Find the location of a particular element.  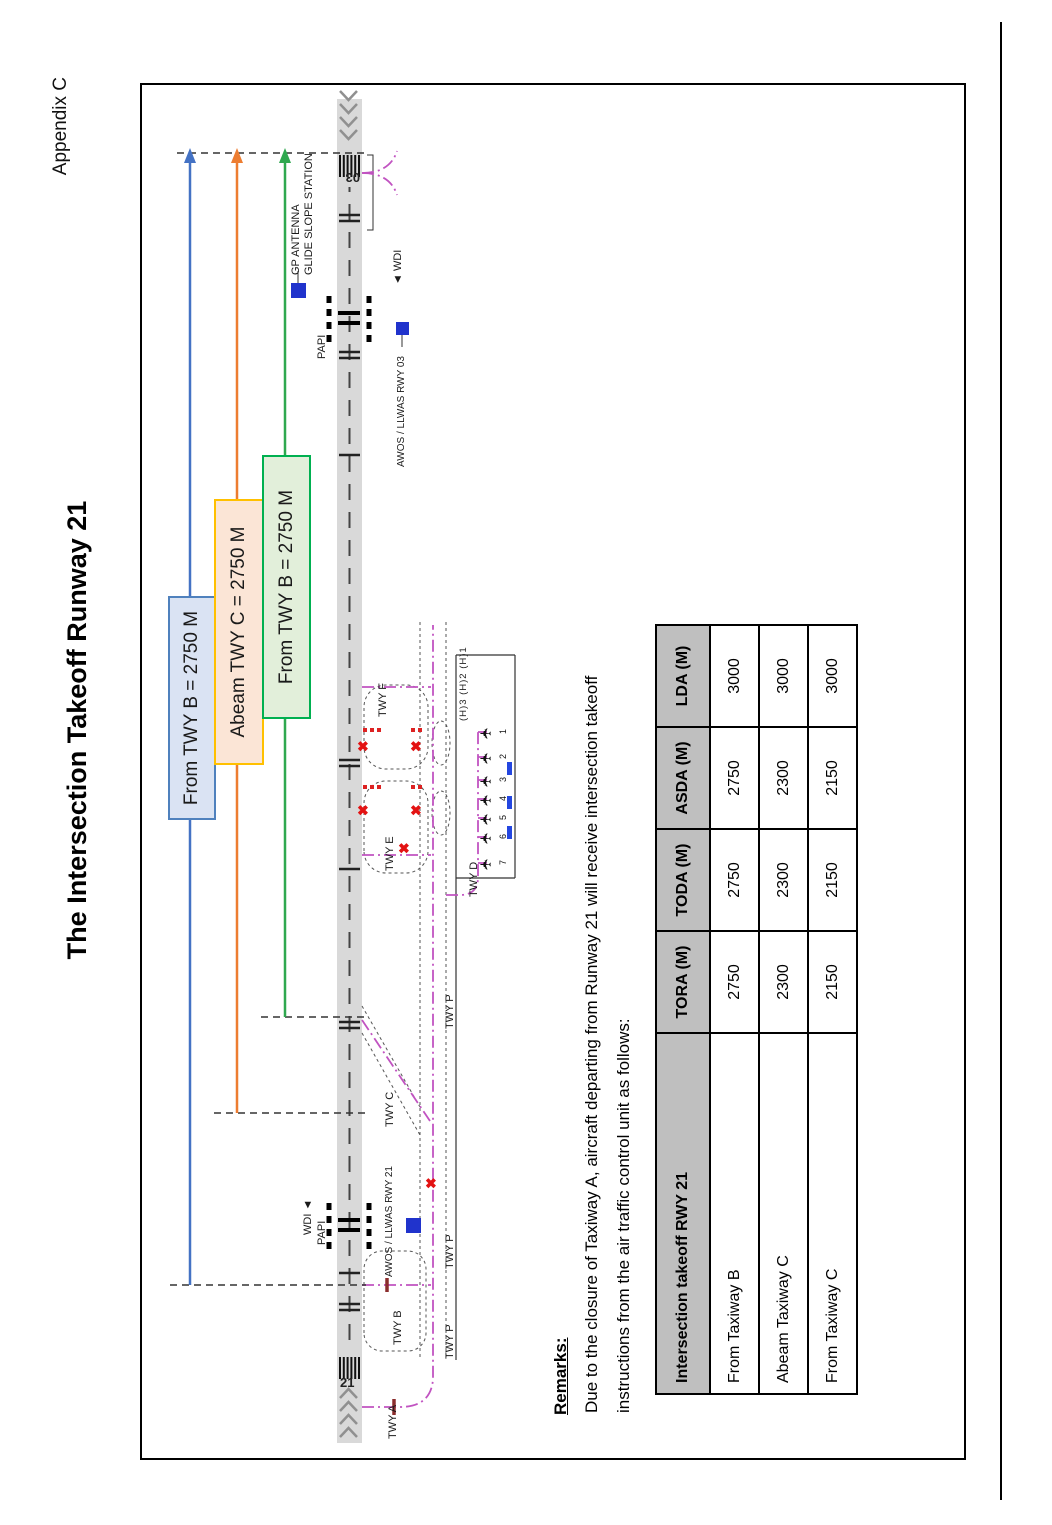

header-lda: LDA (M) is located at coordinates (683, 676).